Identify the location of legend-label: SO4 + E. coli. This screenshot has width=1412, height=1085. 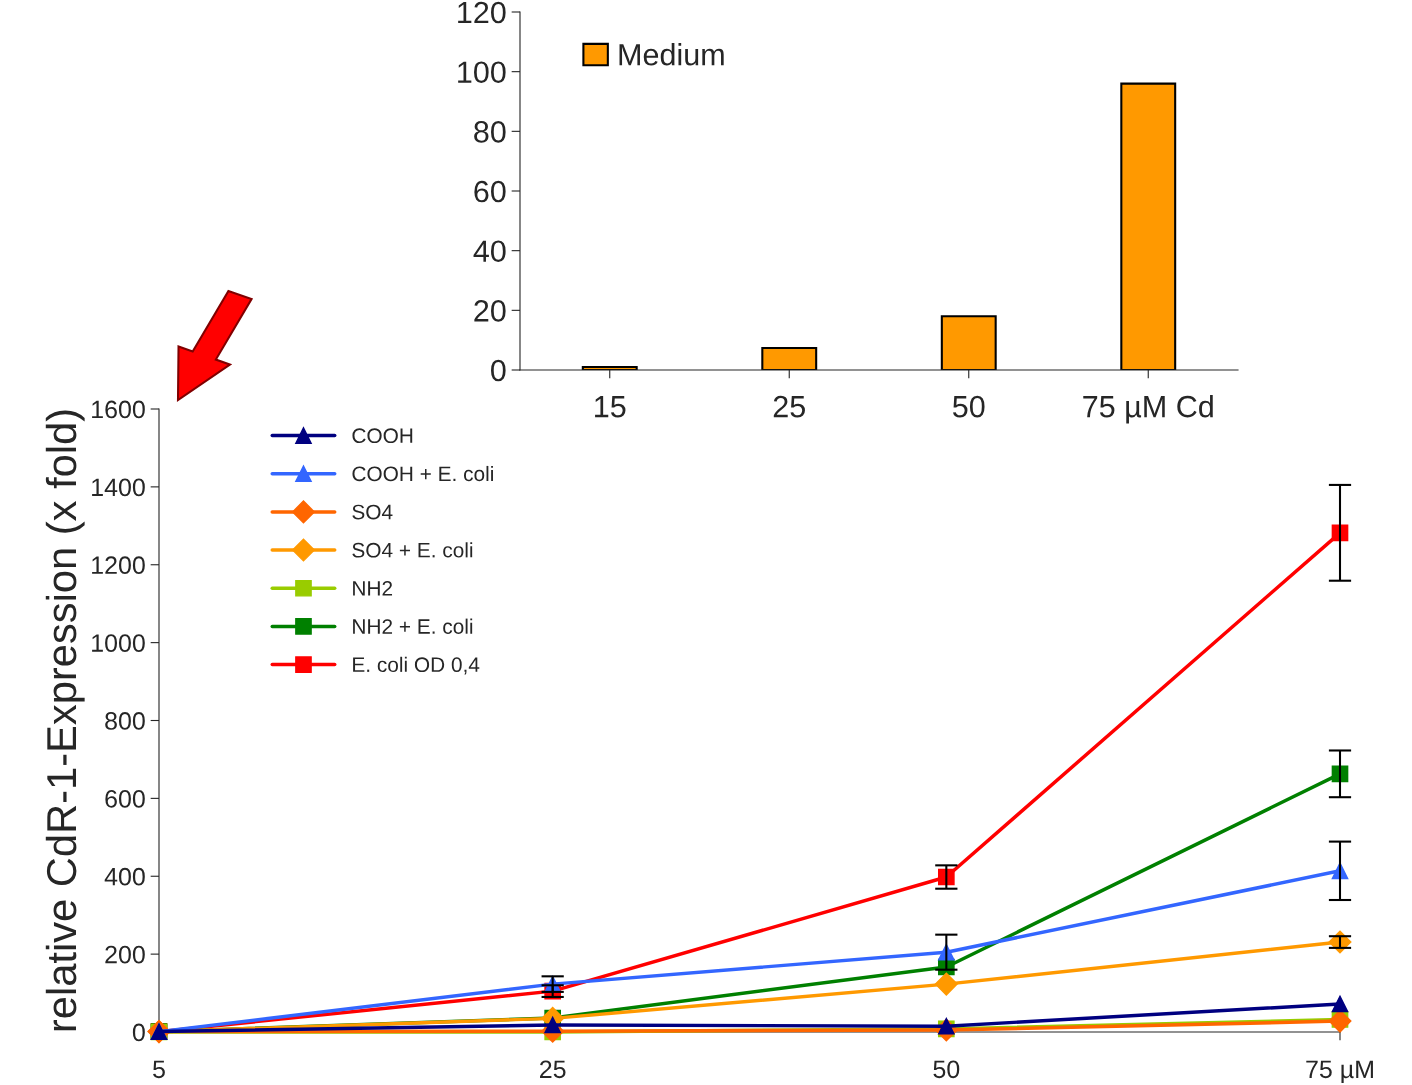
(412, 550).